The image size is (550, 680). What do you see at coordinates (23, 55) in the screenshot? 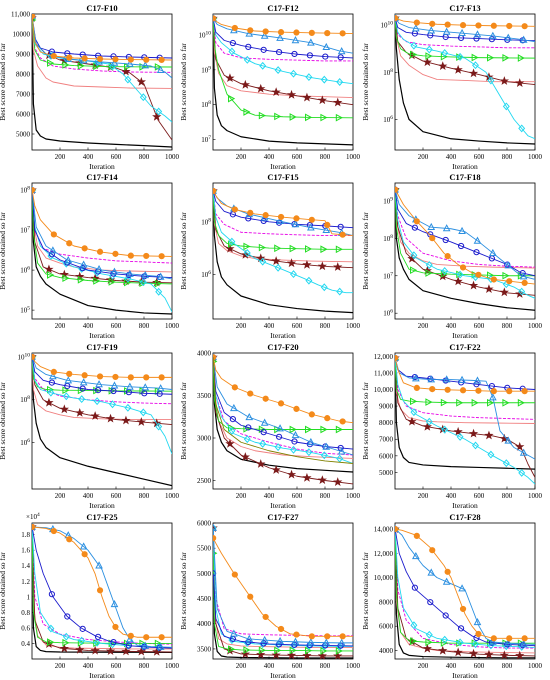
I see `y-tick-label: 9000` at bounding box center [23, 55].